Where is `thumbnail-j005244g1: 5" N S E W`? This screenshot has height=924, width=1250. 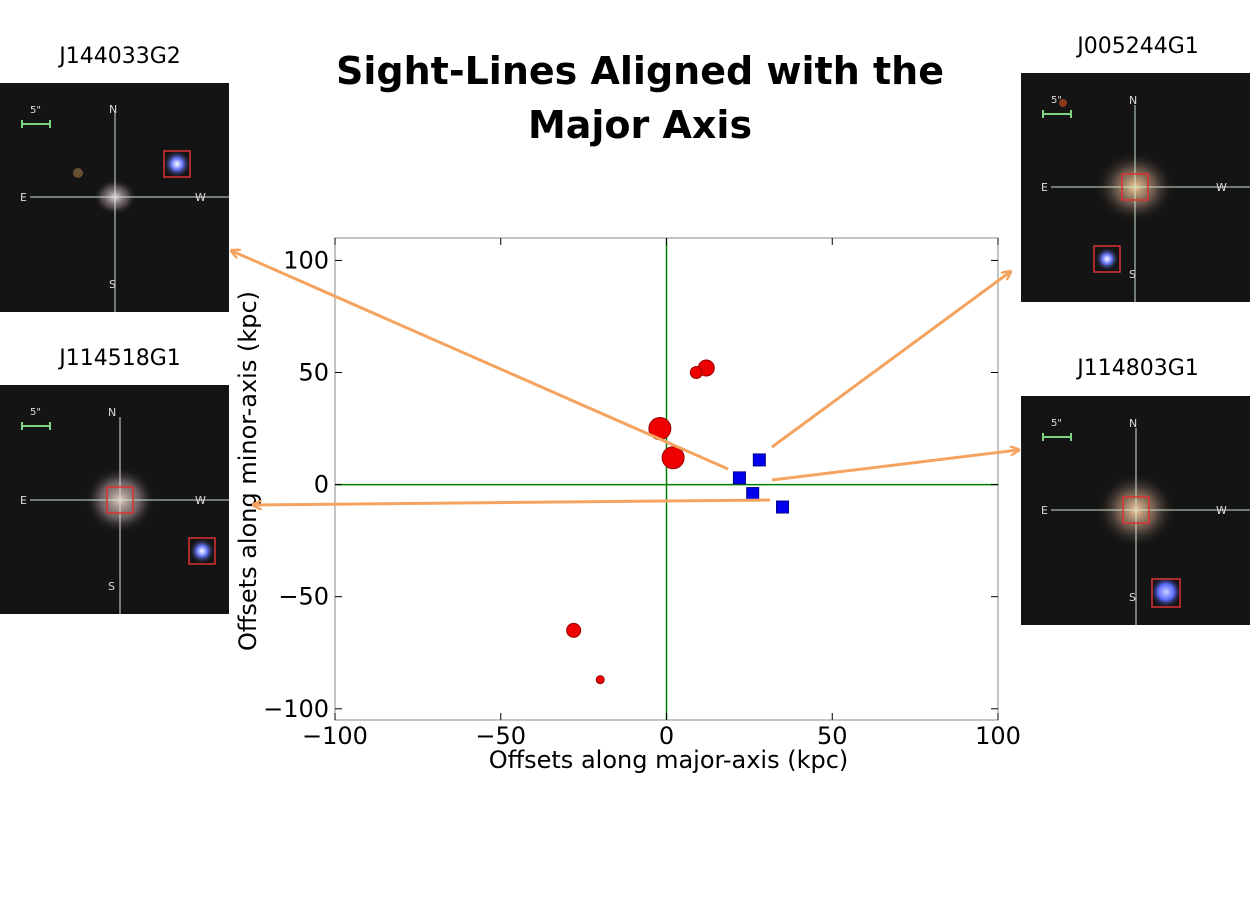
thumbnail-j005244g1: 5" N S E W is located at coordinates (1135, 187).